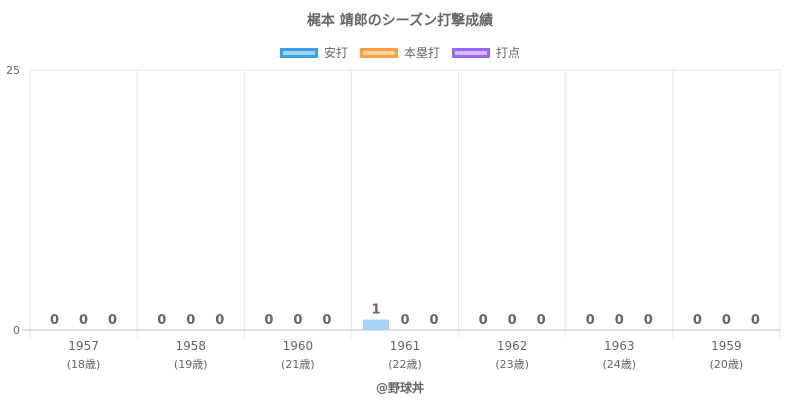  What do you see at coordinates (16, 330) in the screenshot?
I see `y-tick-label: 0` at bounding box center [16, 330].